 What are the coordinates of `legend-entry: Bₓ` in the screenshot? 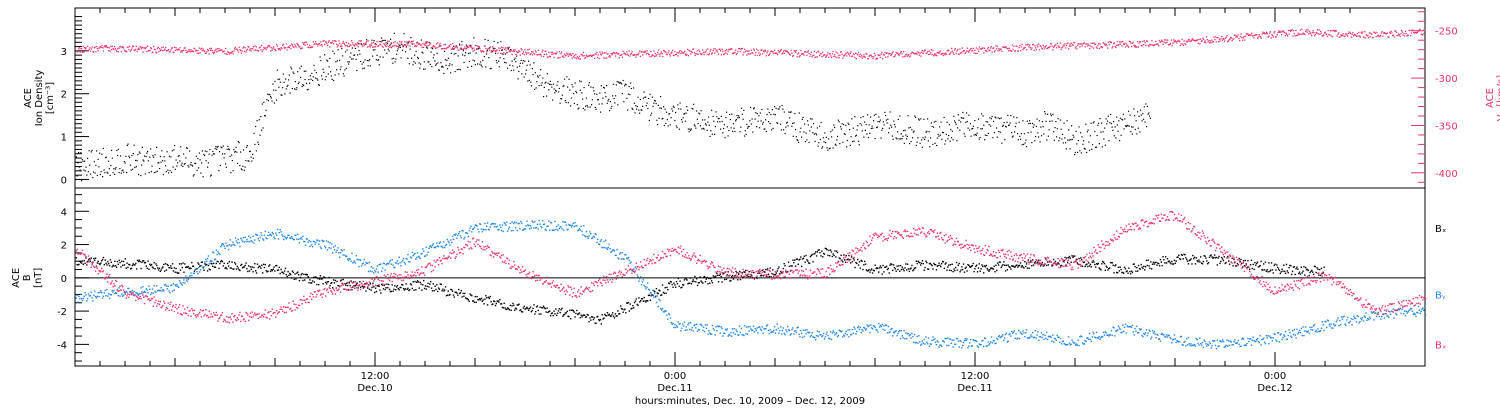 It's located at (1440, 345).